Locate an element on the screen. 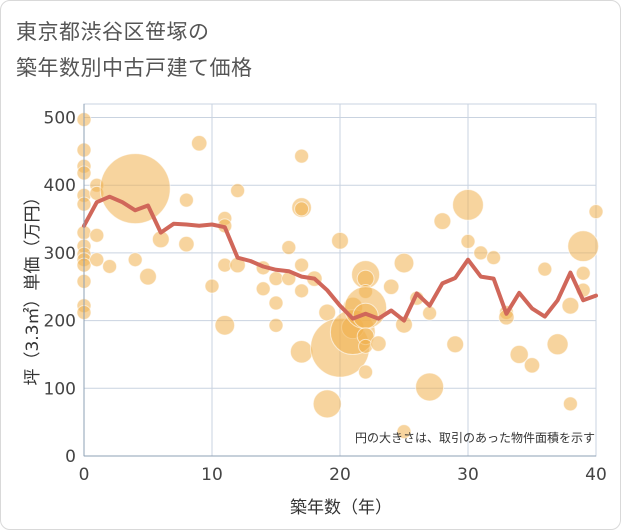 The height and width of the screenshot is (530, 621). y-tick-label: 200 is located at coordinates (60, 322).